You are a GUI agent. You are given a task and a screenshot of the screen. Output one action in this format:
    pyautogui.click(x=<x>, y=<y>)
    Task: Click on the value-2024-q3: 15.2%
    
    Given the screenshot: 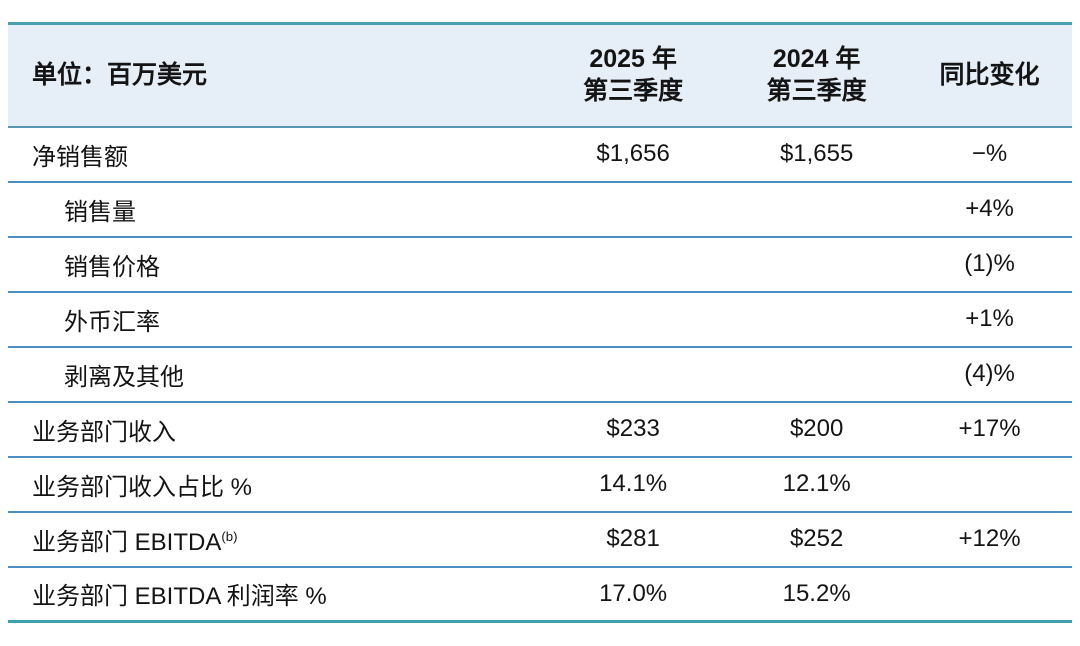 What is the action you would take?
    pyautogui.click(x=816, y=593)
    